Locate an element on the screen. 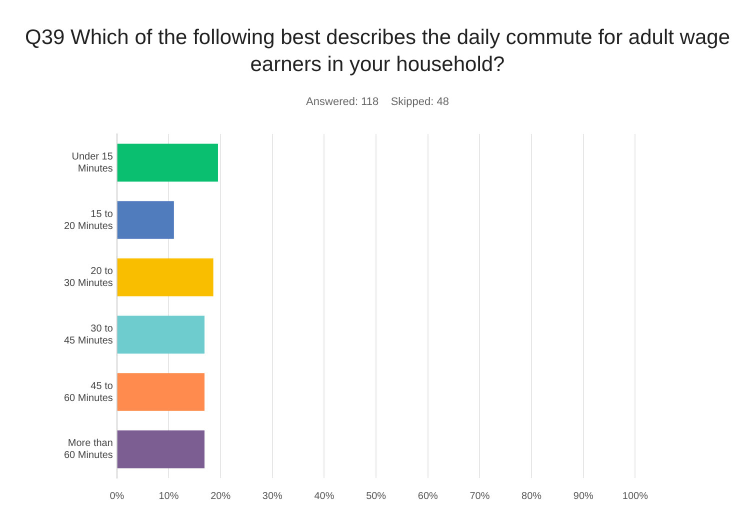  y-tick-label: 20 to 30 Minutes is located at coordinates (89, 278).